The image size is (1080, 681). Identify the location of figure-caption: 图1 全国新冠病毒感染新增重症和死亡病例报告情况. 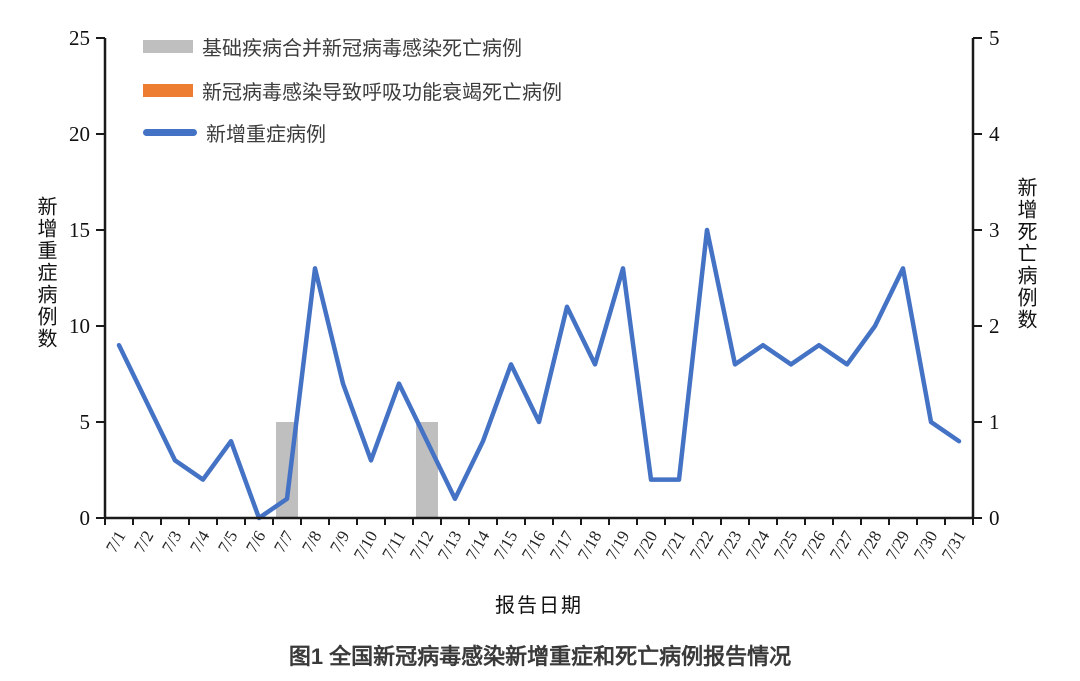
(540, 656).